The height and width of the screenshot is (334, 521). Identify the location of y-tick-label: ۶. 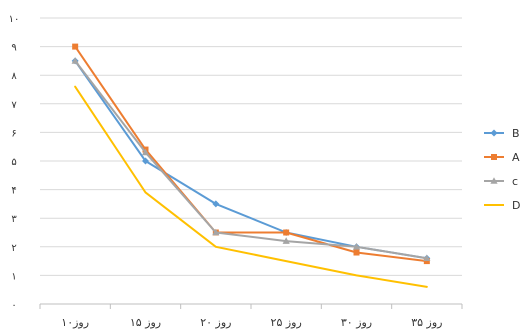
(13, 133).